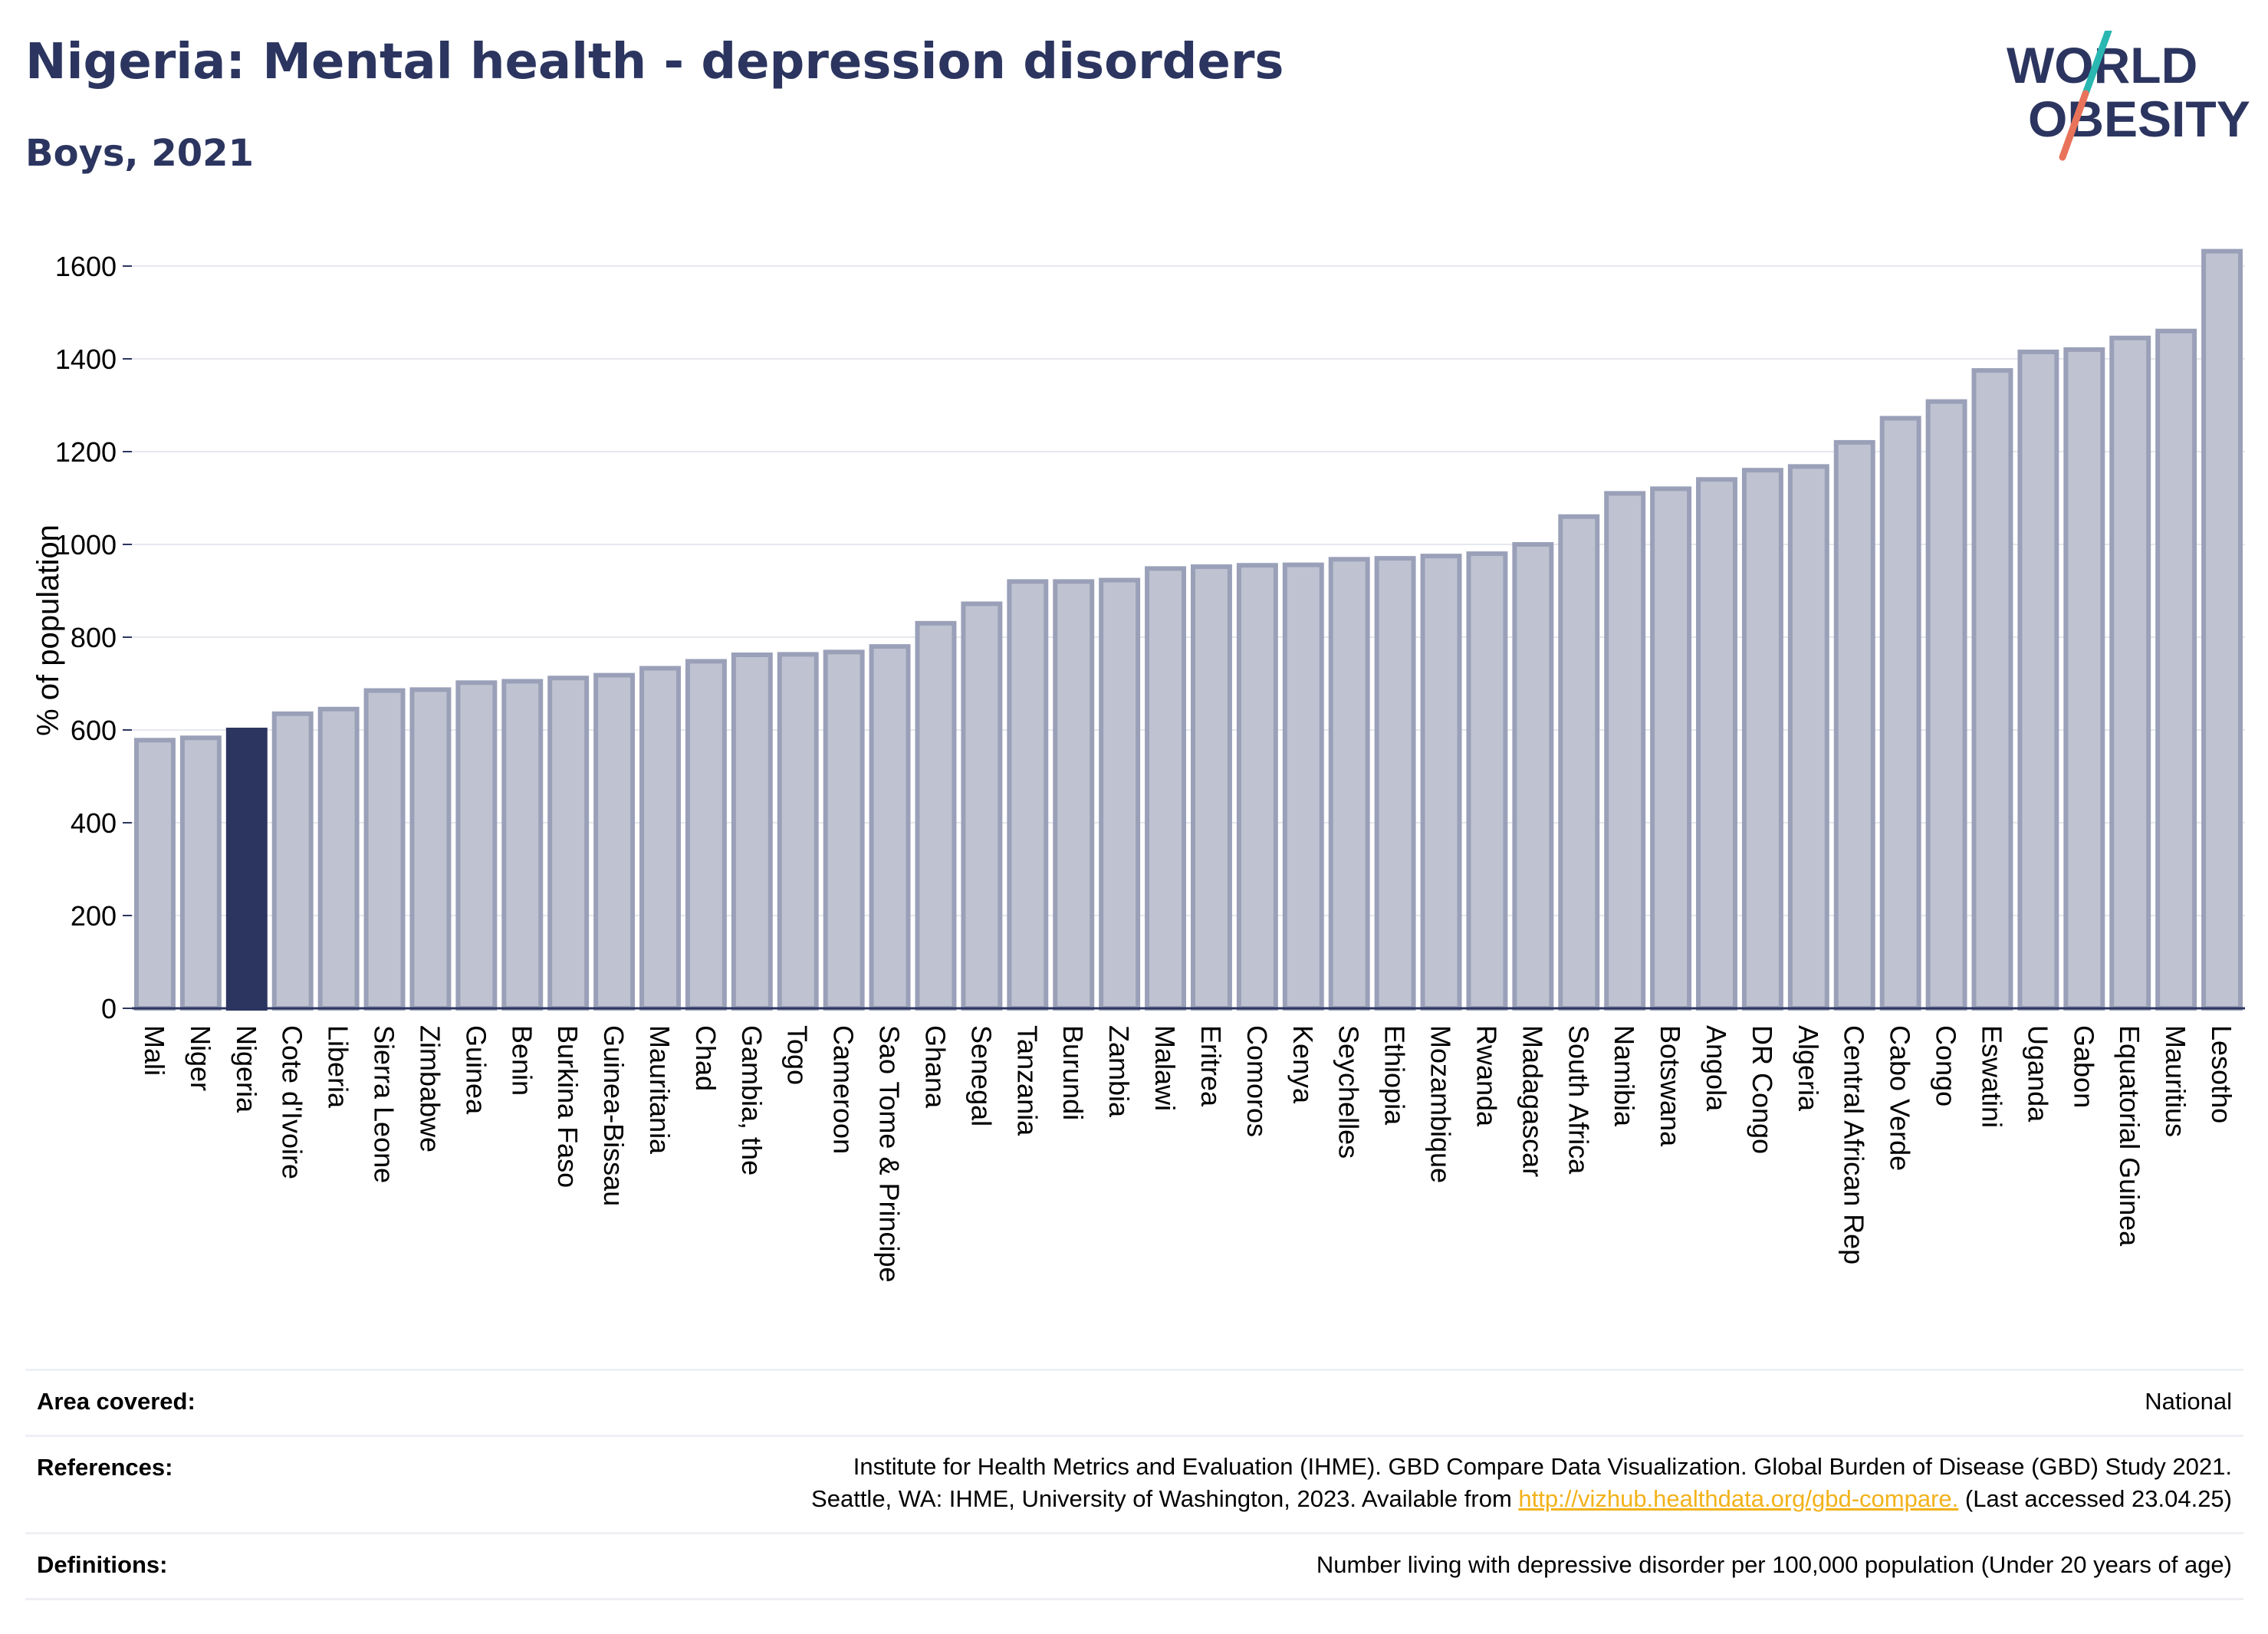 This screenshot has width=2268, height=1634. What do you see at coordinates (1532, 1101) in the screenshot?
I see `x-tick-label: Madagascar` at bounding box center [1532, 1101].